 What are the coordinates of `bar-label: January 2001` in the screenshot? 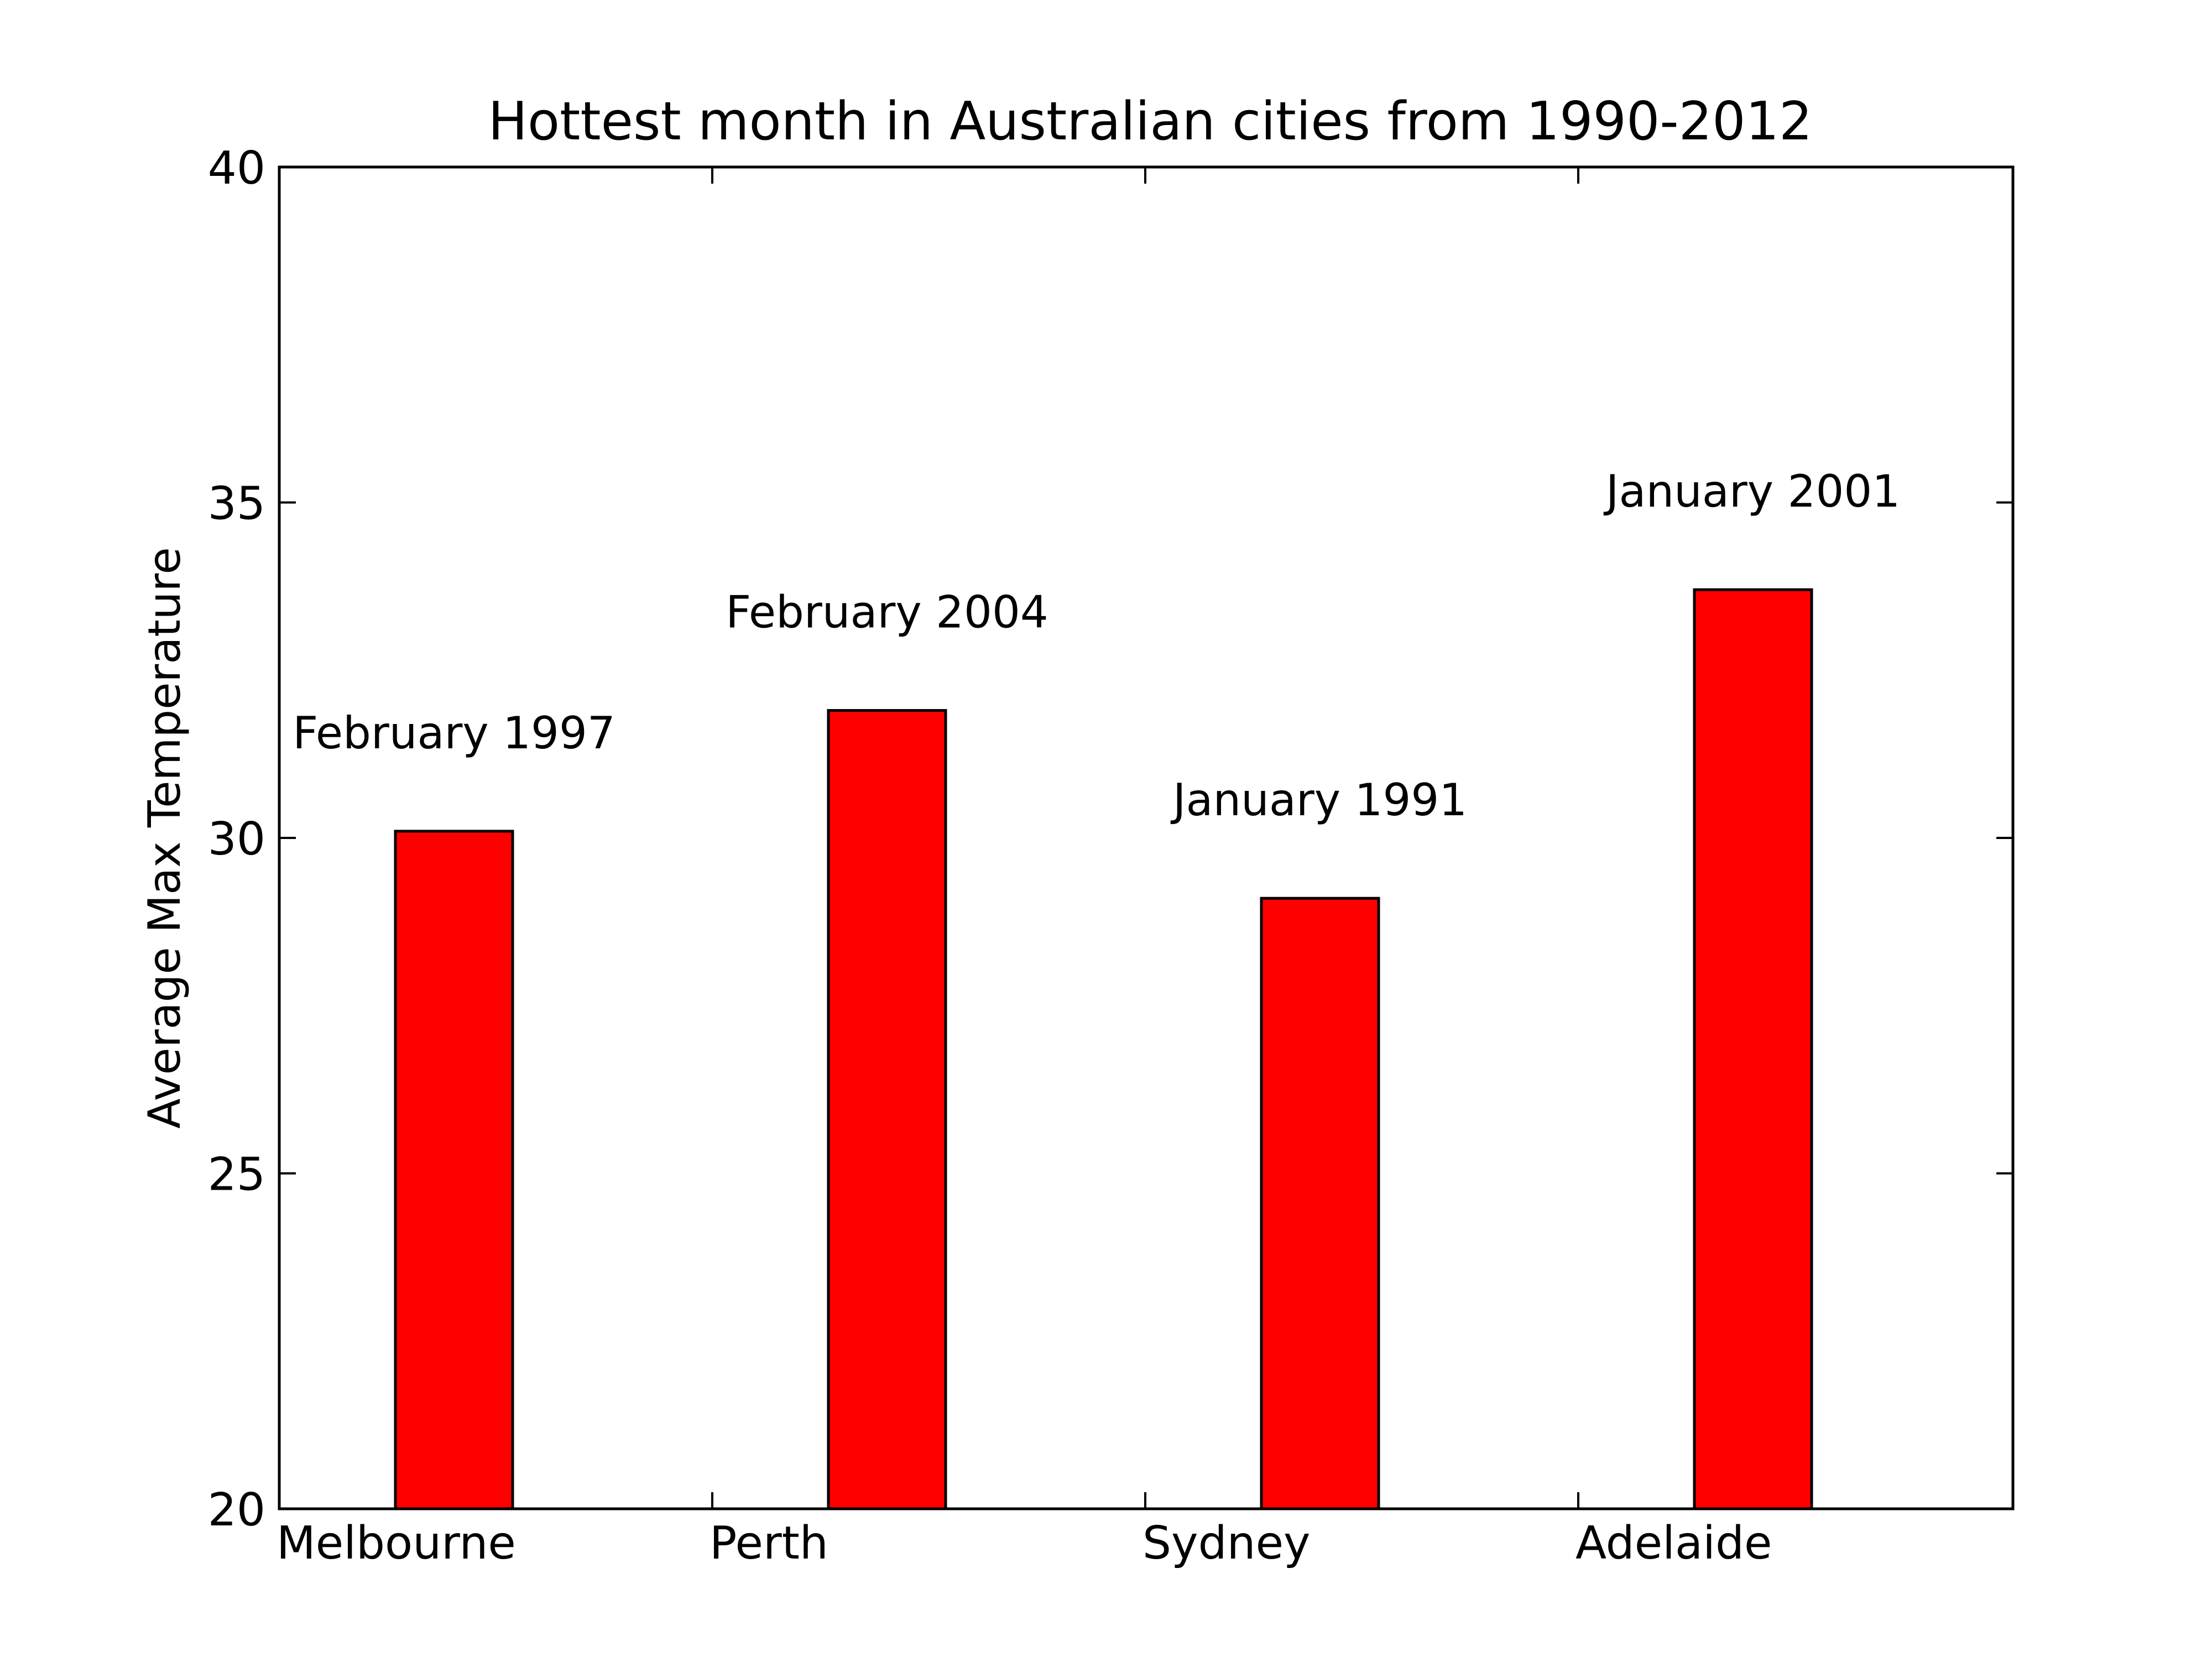 It's located at (1752, 491).